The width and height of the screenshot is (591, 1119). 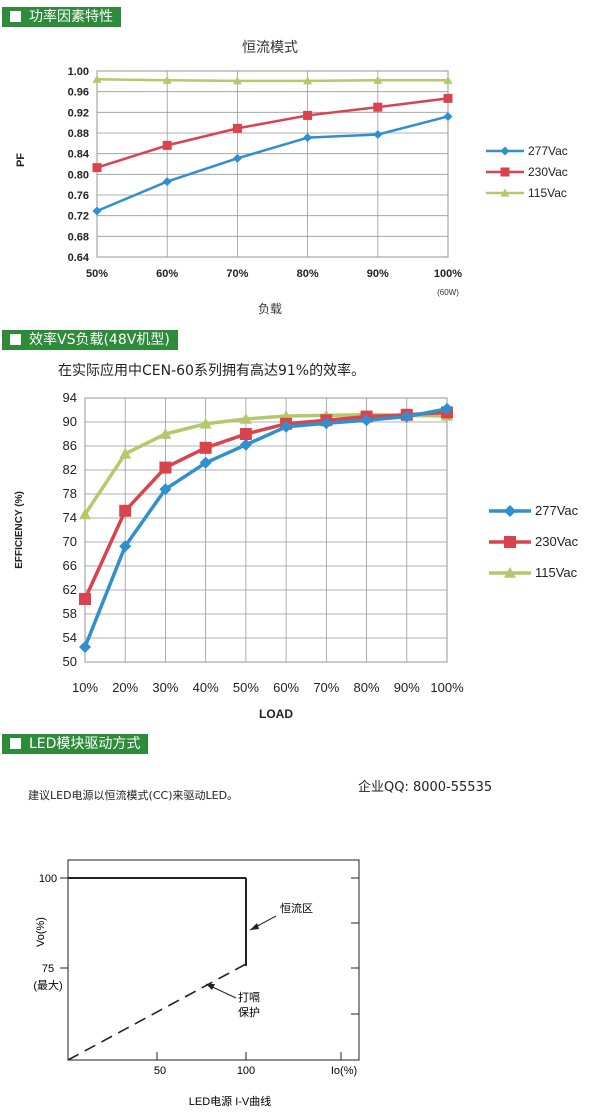 What do you see at coordinates (230, 1101) in the screenshot?
I see `iv-chart-title: LED电源 I-V曲线` at bounding box center [230, 1101].